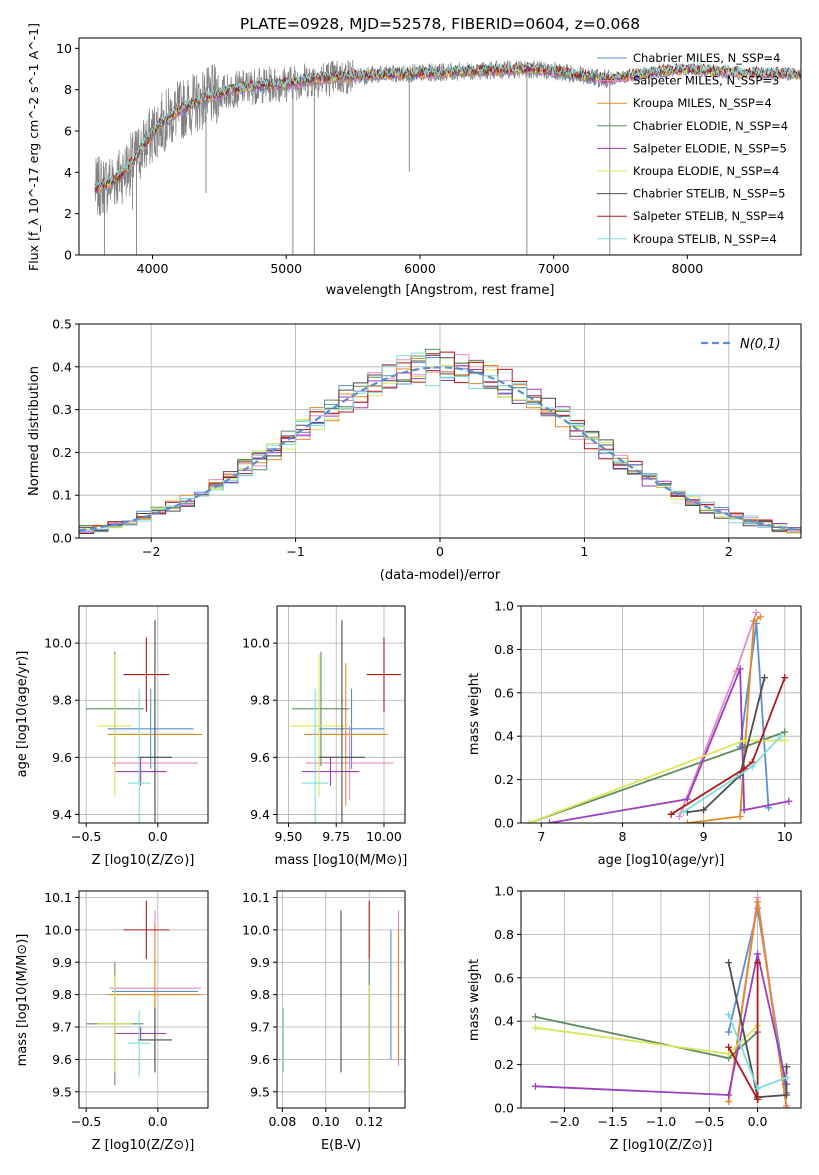  What do you see at coordinates (153, 268) in the screenshot?
I see `x-tick-label-0: 4000` at bounding box center [153, 268].